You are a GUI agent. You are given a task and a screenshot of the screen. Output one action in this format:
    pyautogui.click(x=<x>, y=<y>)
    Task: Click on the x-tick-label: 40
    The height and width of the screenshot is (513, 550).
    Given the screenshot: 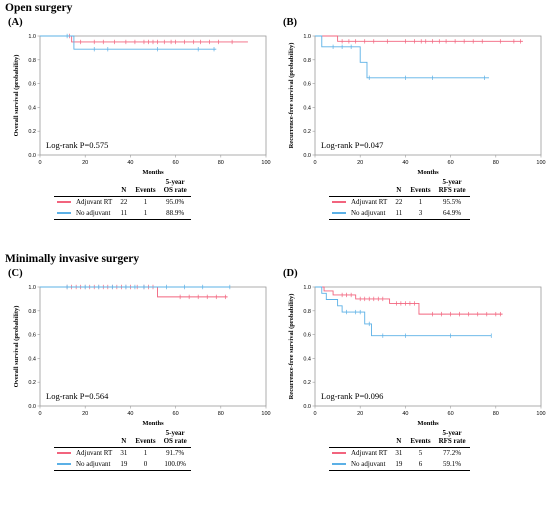 What is the action you would take?
    pyautogui.click(x=130, y=414)
    